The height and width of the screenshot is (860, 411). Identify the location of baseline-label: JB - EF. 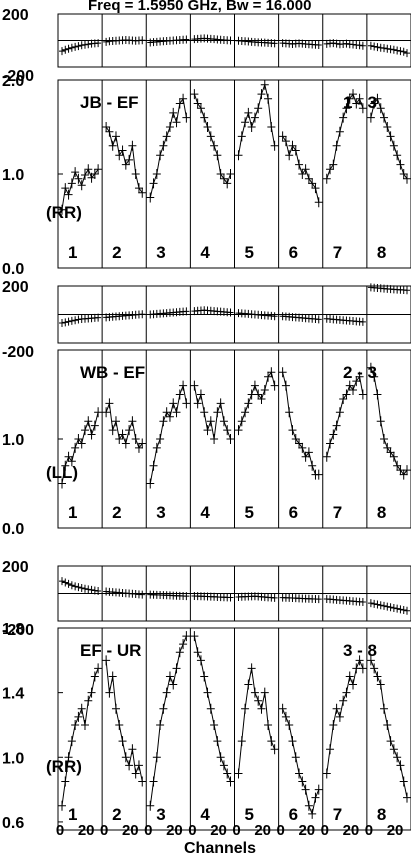
(109, 102).